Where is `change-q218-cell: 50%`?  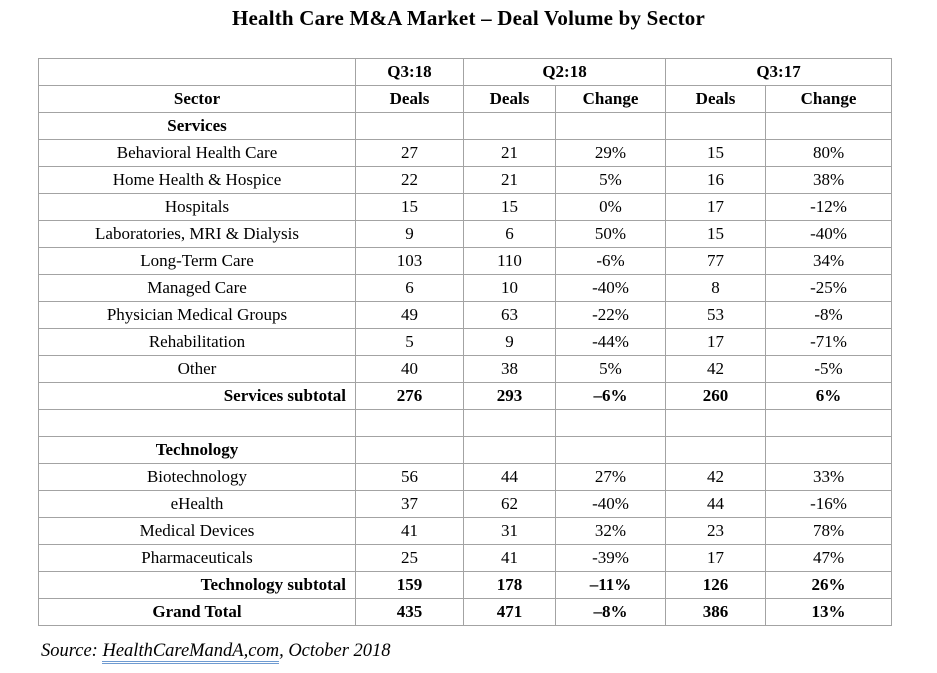 change-q218-cell: 50% is located at coordinates (610, 234).